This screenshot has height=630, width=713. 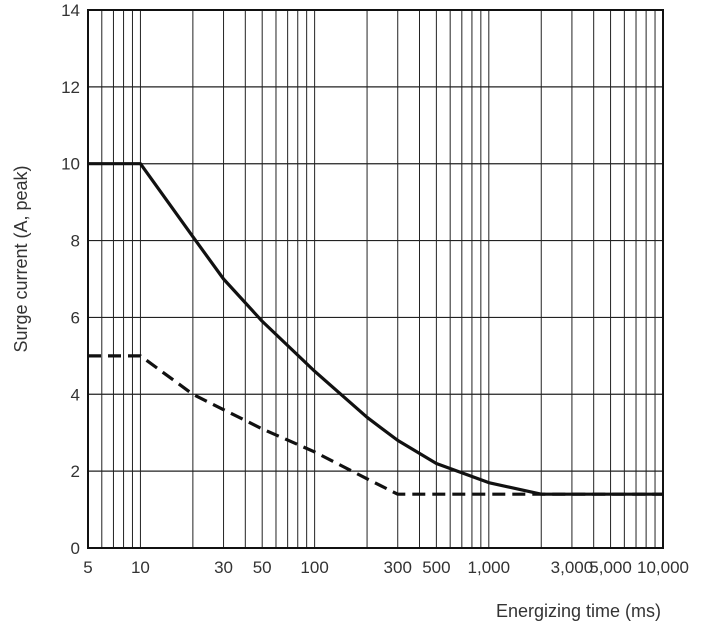 What do you see at coordinates (262, 567) in the screenshot?
I see `x-tick-label: 50` at bounding box center [262, 567].